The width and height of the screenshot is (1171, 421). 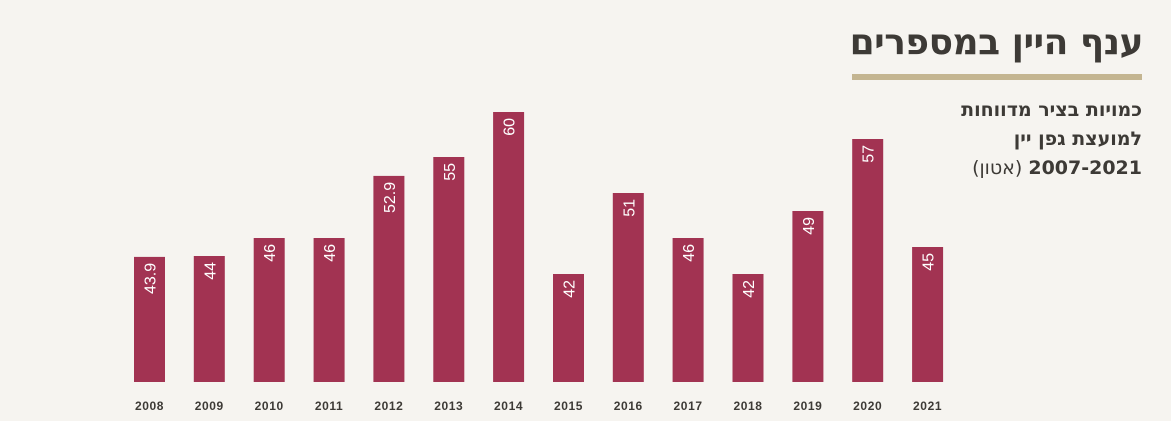 I want to click on bar-2017, so click(x=688, y=310).